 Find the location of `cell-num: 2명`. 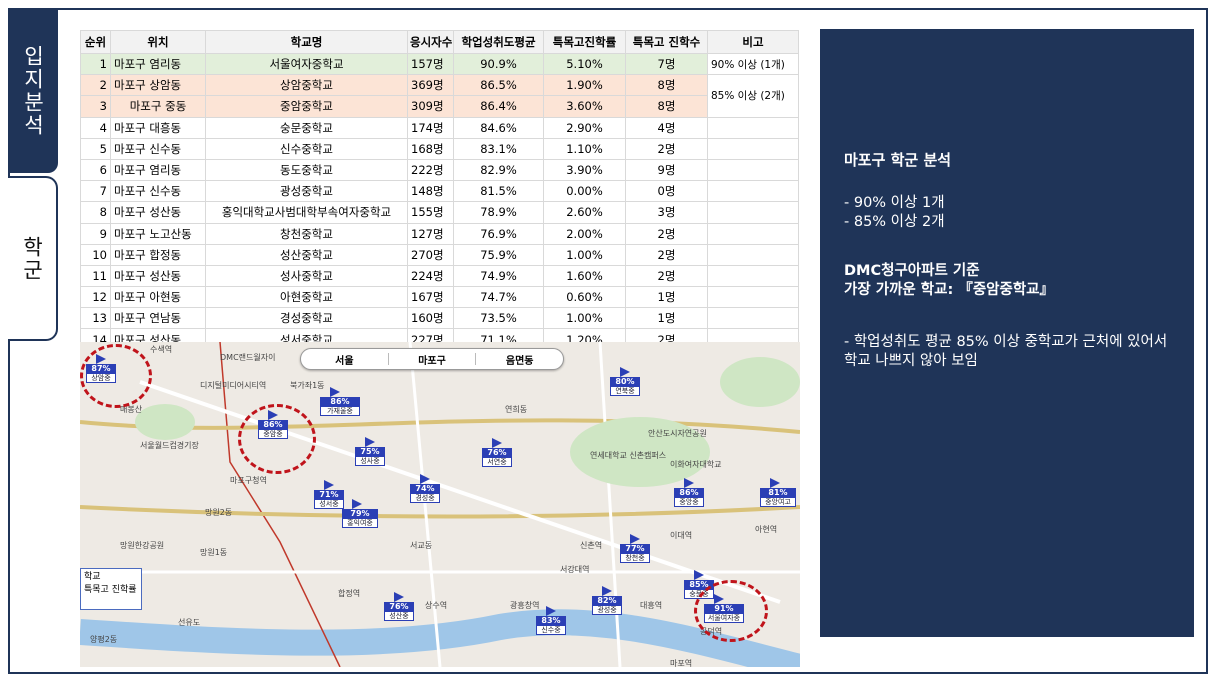

cell-num: 2명 is located at coordinates (666, 233).